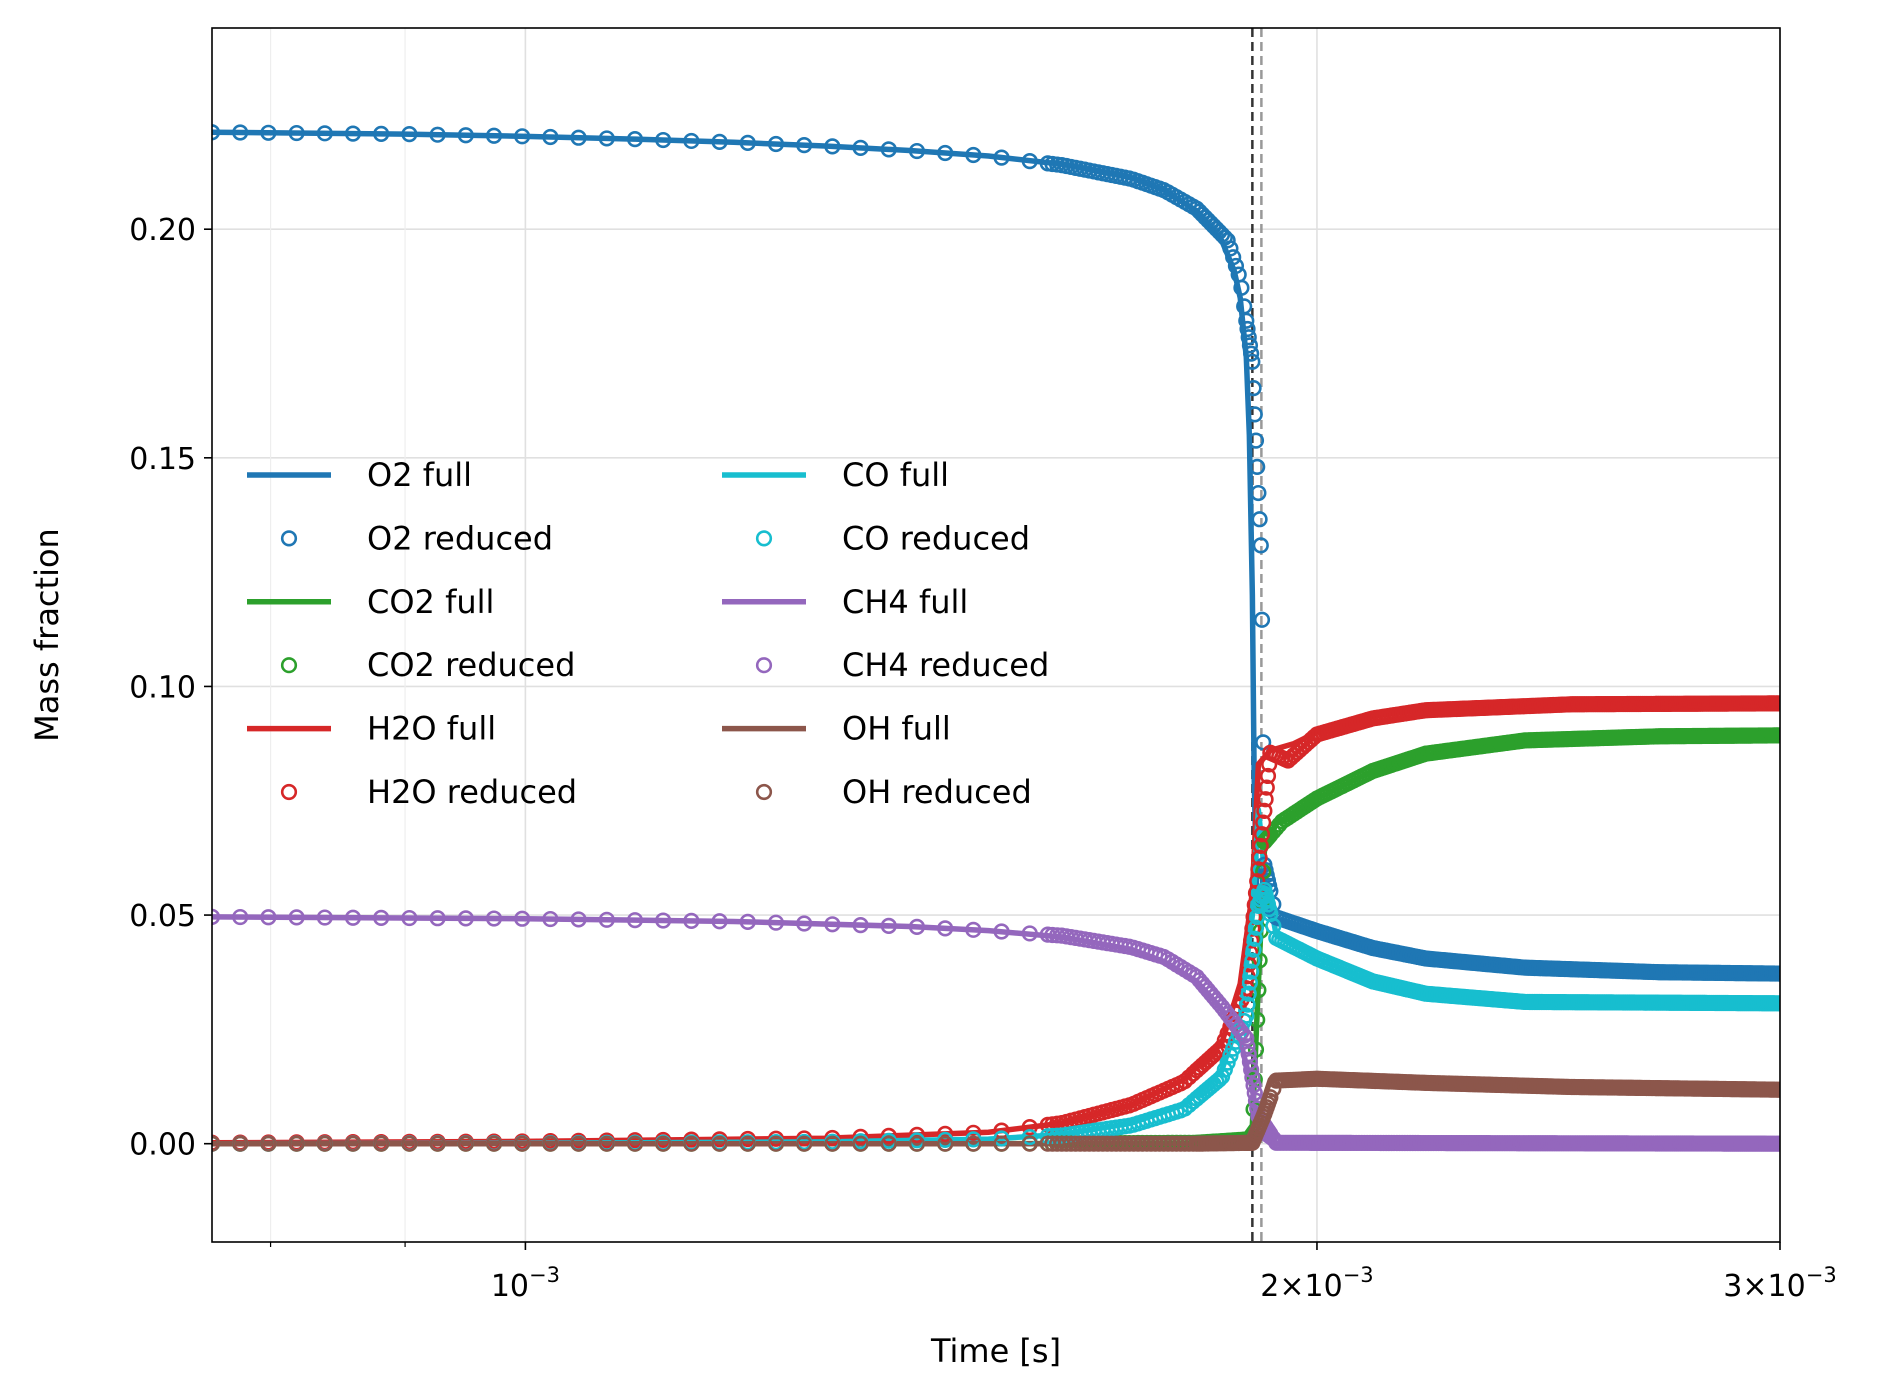 Image resolution: width=1888 pixels, height=1396 pixels. Describe the element at coordinates (936, 538) in the screenshot. I see `legend-label: CO reduced` at that location.